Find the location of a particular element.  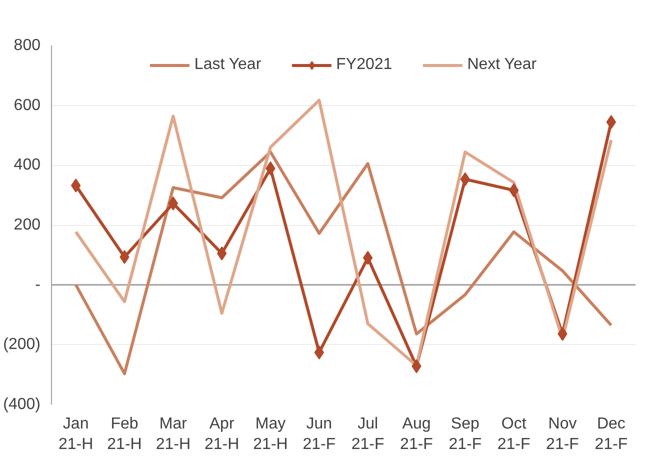

y-tick-label: 400 is located at coordinates (27, 165).